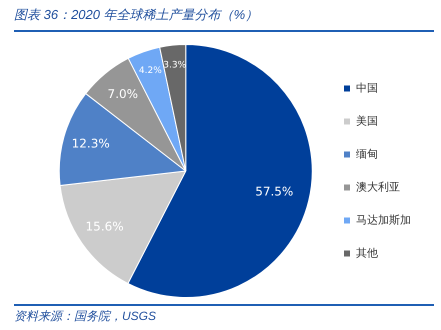  What do you see at coordinates (123, 94) in the screenshot?
I see `data-label: 7.0%` at bounding box center [123, 94].